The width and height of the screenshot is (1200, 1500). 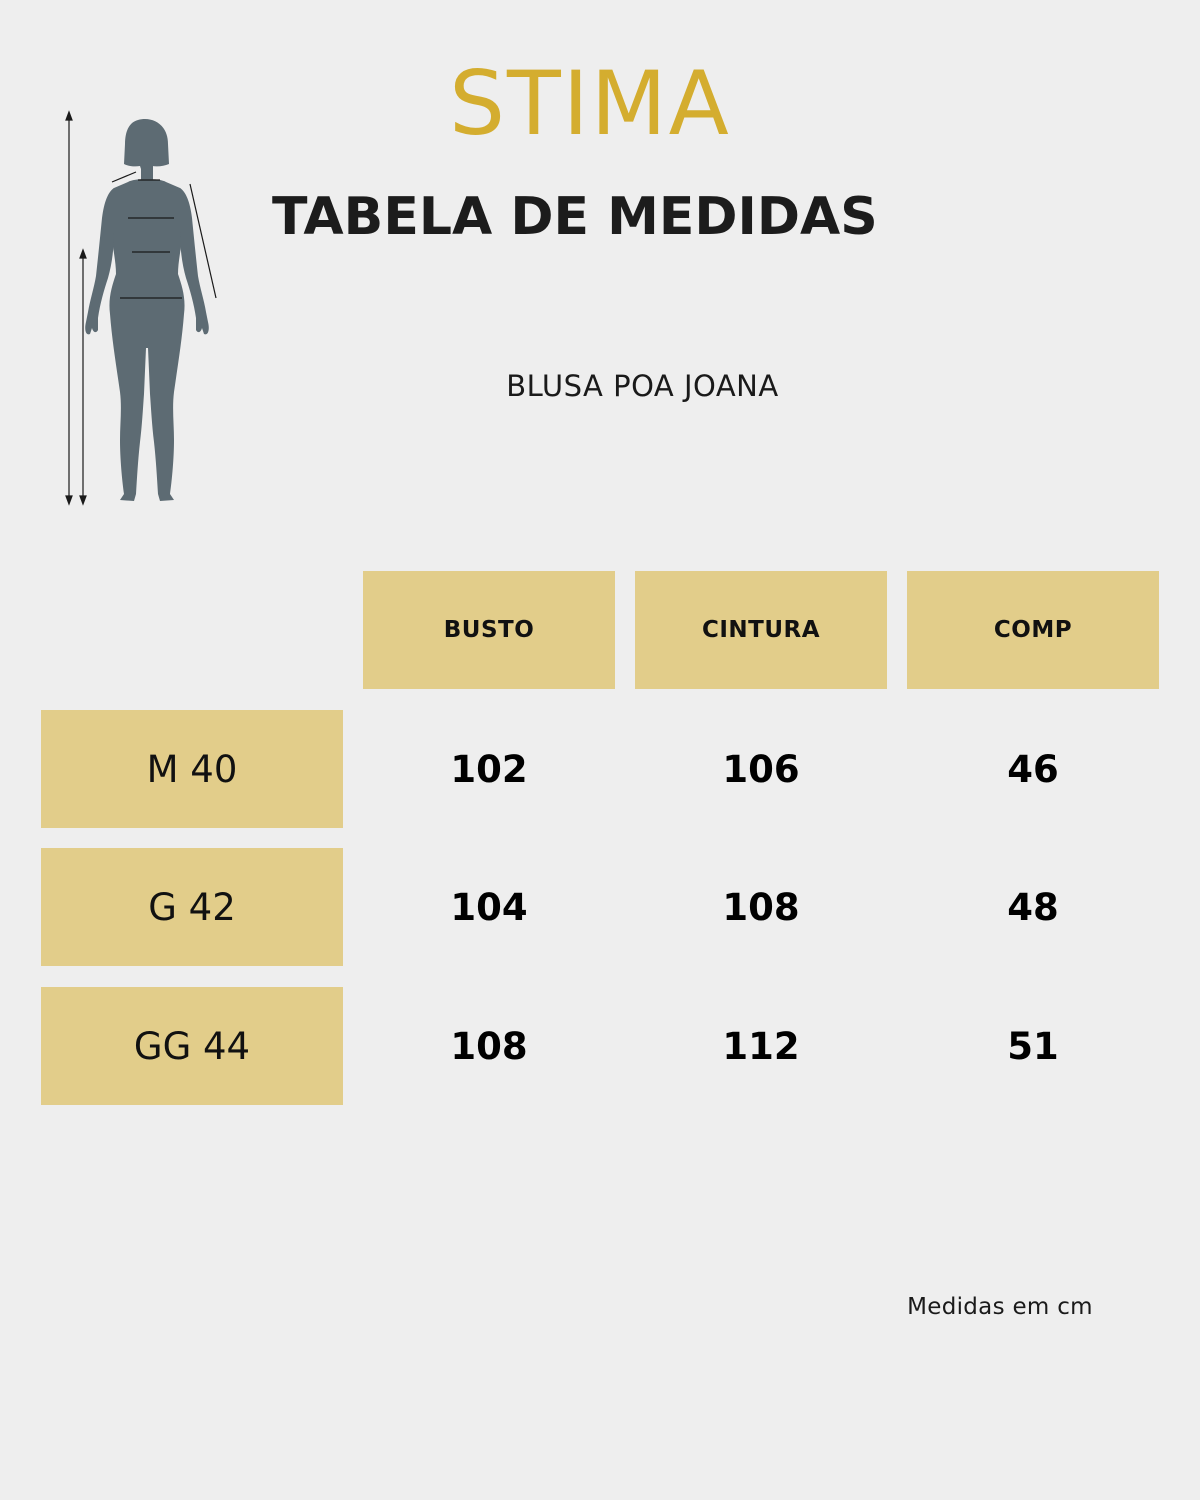 I want to click on row-size-label: M 40, so click(x=192, y=769).